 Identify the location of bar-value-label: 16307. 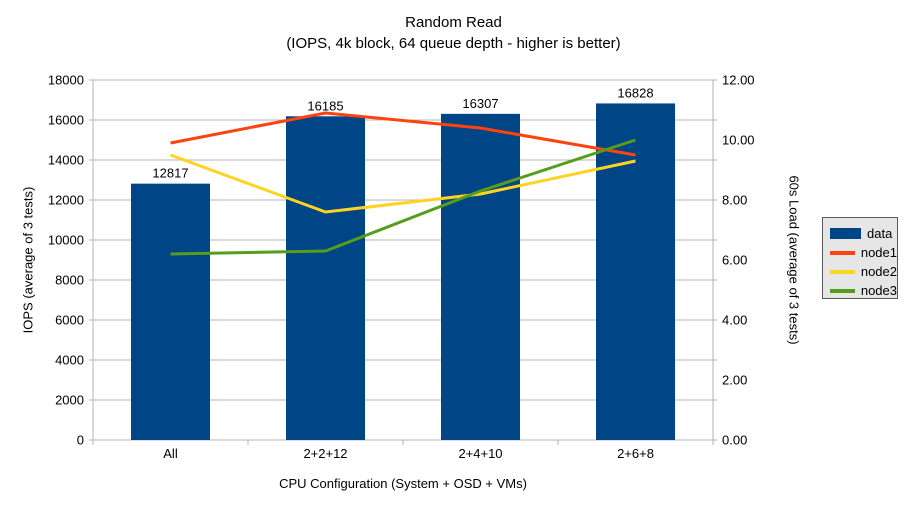
(480, 103).